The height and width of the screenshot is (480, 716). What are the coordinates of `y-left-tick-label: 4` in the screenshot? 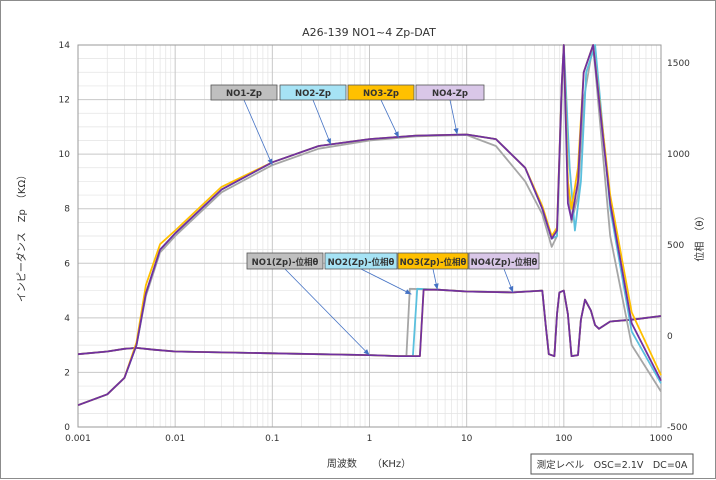 It's located at (67, 319).